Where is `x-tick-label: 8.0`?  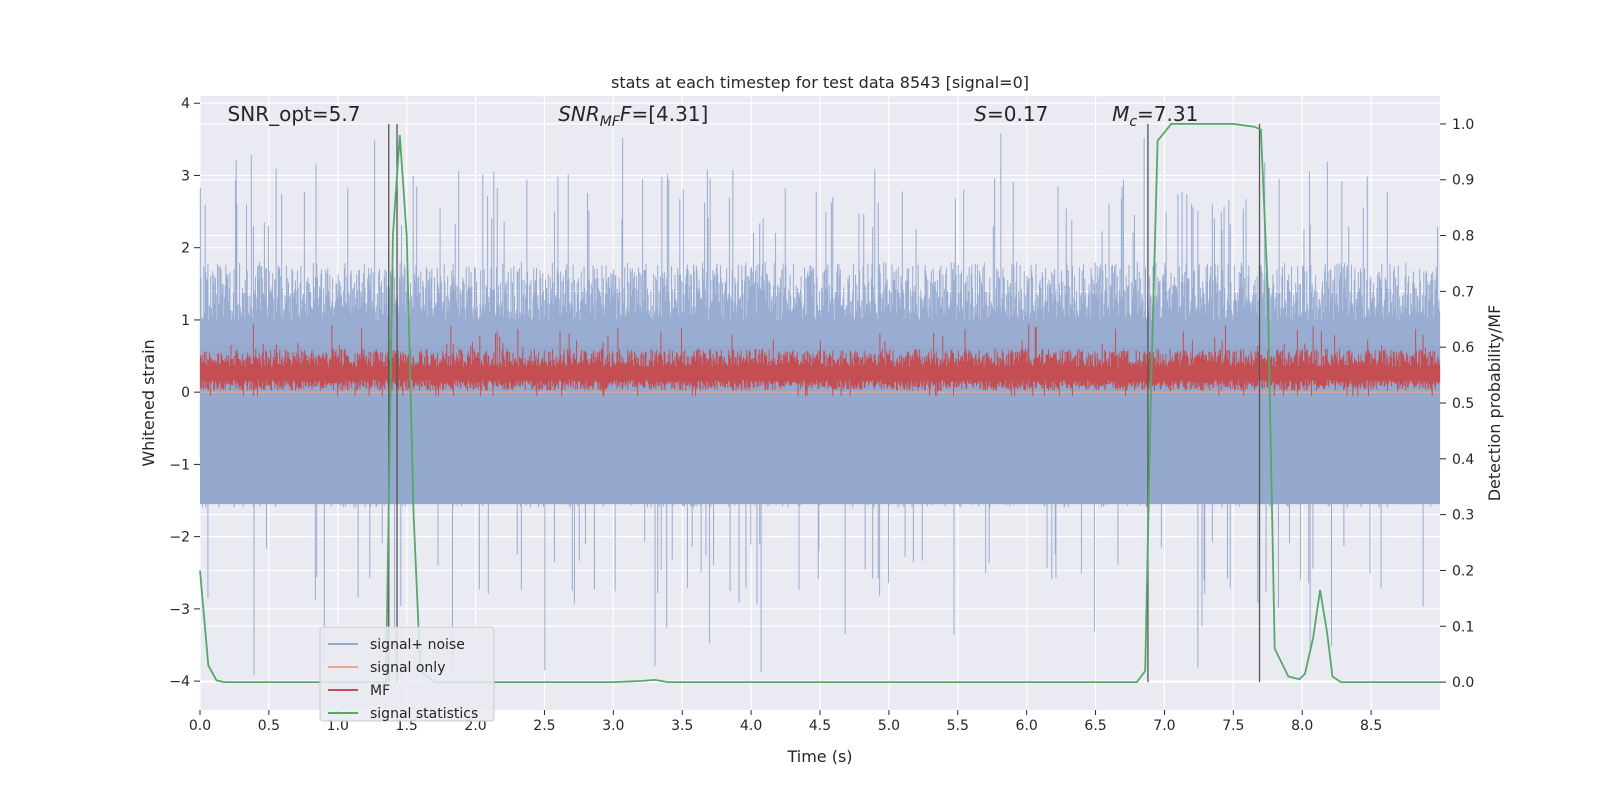
x-tick-label: 8.0 is located at coordinates (1302, 726).